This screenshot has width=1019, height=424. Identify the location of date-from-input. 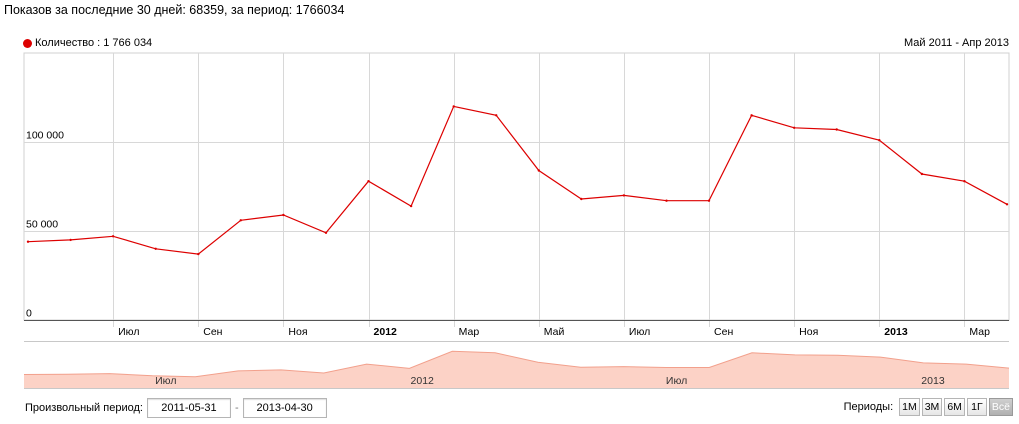
(188, 408).